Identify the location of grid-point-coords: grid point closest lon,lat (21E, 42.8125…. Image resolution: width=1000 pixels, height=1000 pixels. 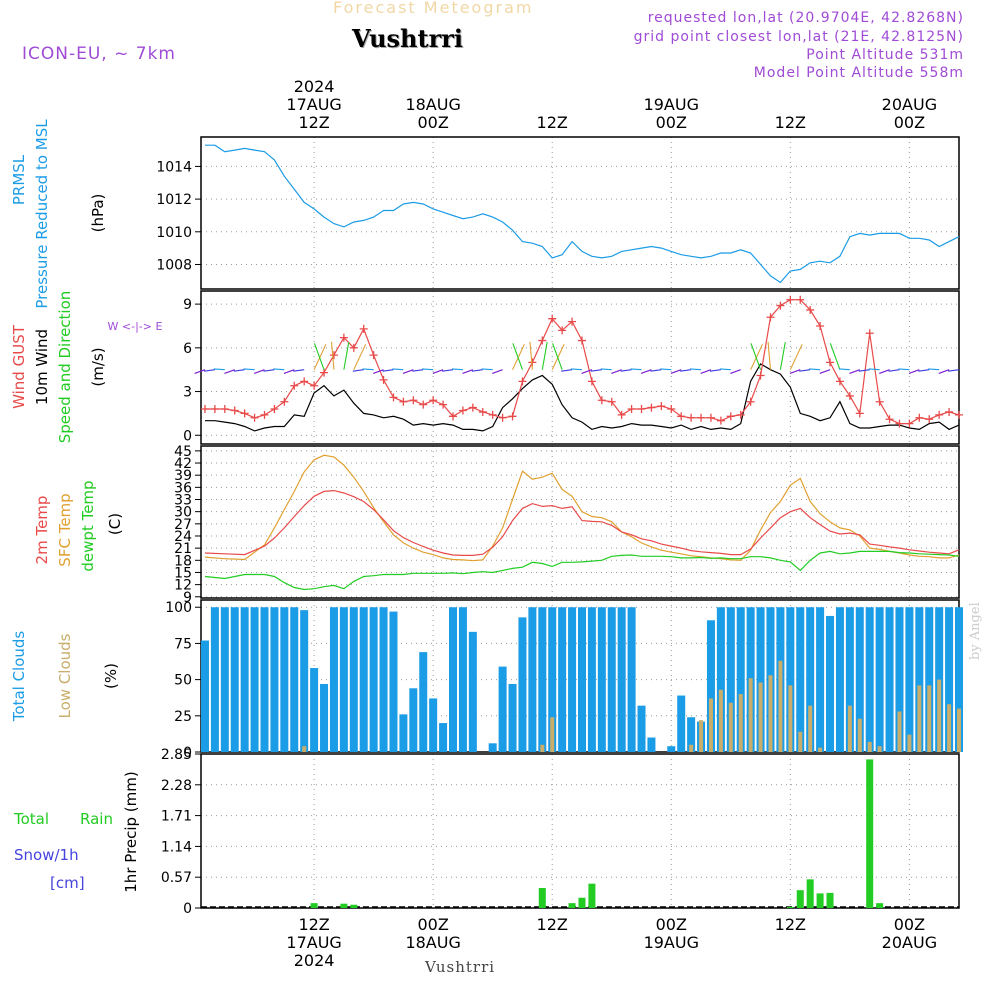
(798, 37).